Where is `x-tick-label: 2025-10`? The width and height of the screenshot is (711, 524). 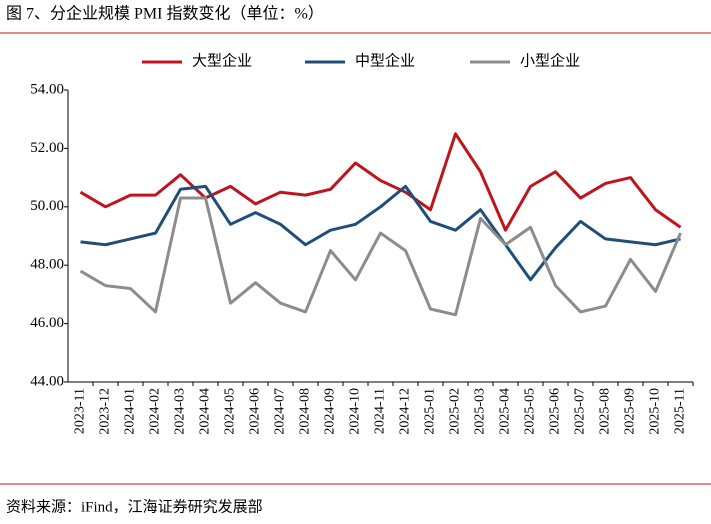
x-tick-label: 2025-10 is located at coordinates (655, 411).